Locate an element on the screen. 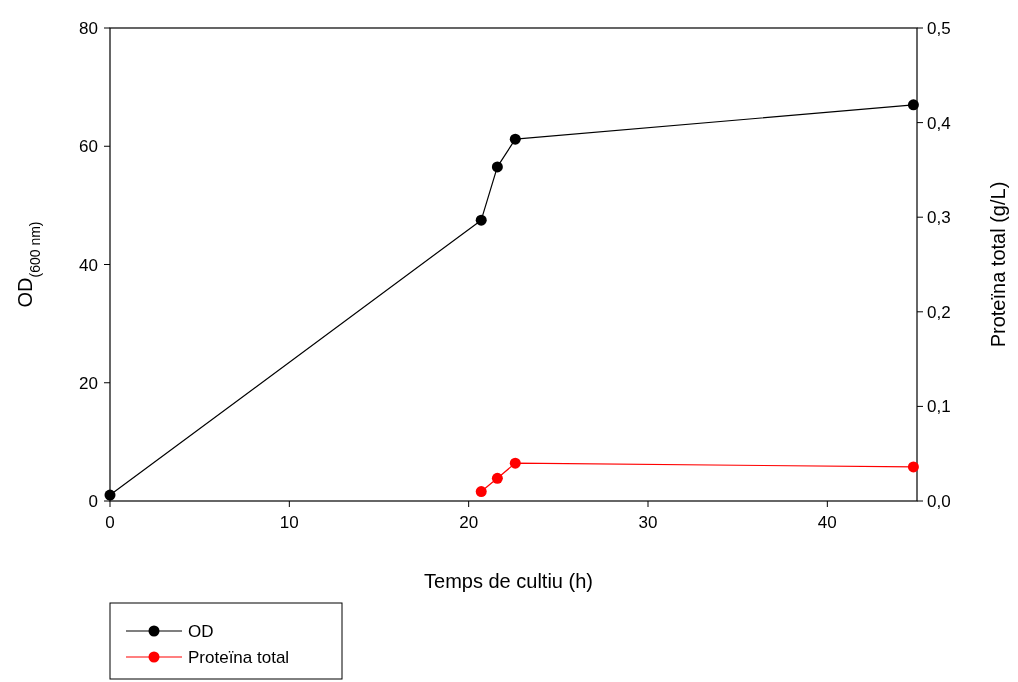 The image size is (1018, 682). x-tick-label: 30 is located at coordinates (648, 522).